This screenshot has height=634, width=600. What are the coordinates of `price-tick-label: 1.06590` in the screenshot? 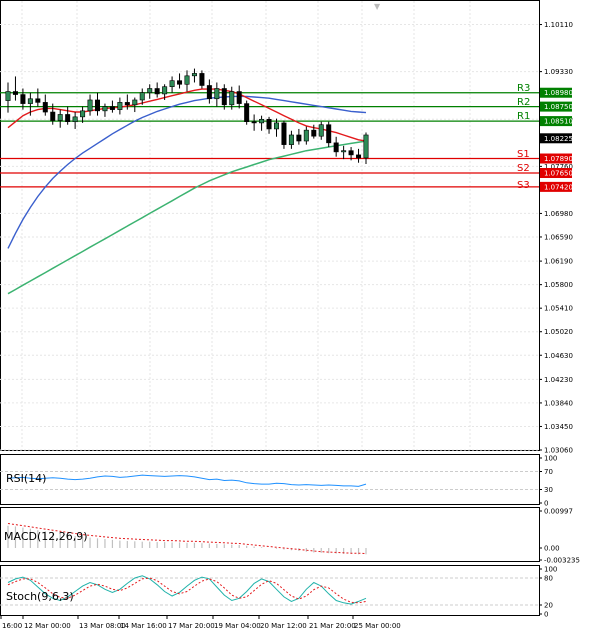 It's located at (558, 237).